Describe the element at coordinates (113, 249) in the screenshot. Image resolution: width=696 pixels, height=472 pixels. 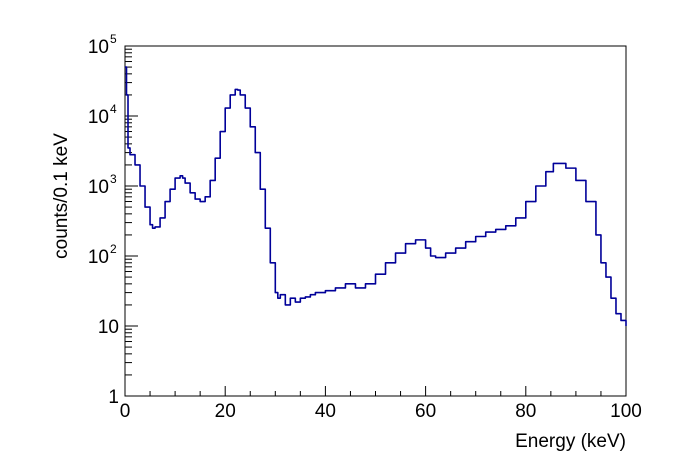
I see `y-tick-exponent: 2` at that location.